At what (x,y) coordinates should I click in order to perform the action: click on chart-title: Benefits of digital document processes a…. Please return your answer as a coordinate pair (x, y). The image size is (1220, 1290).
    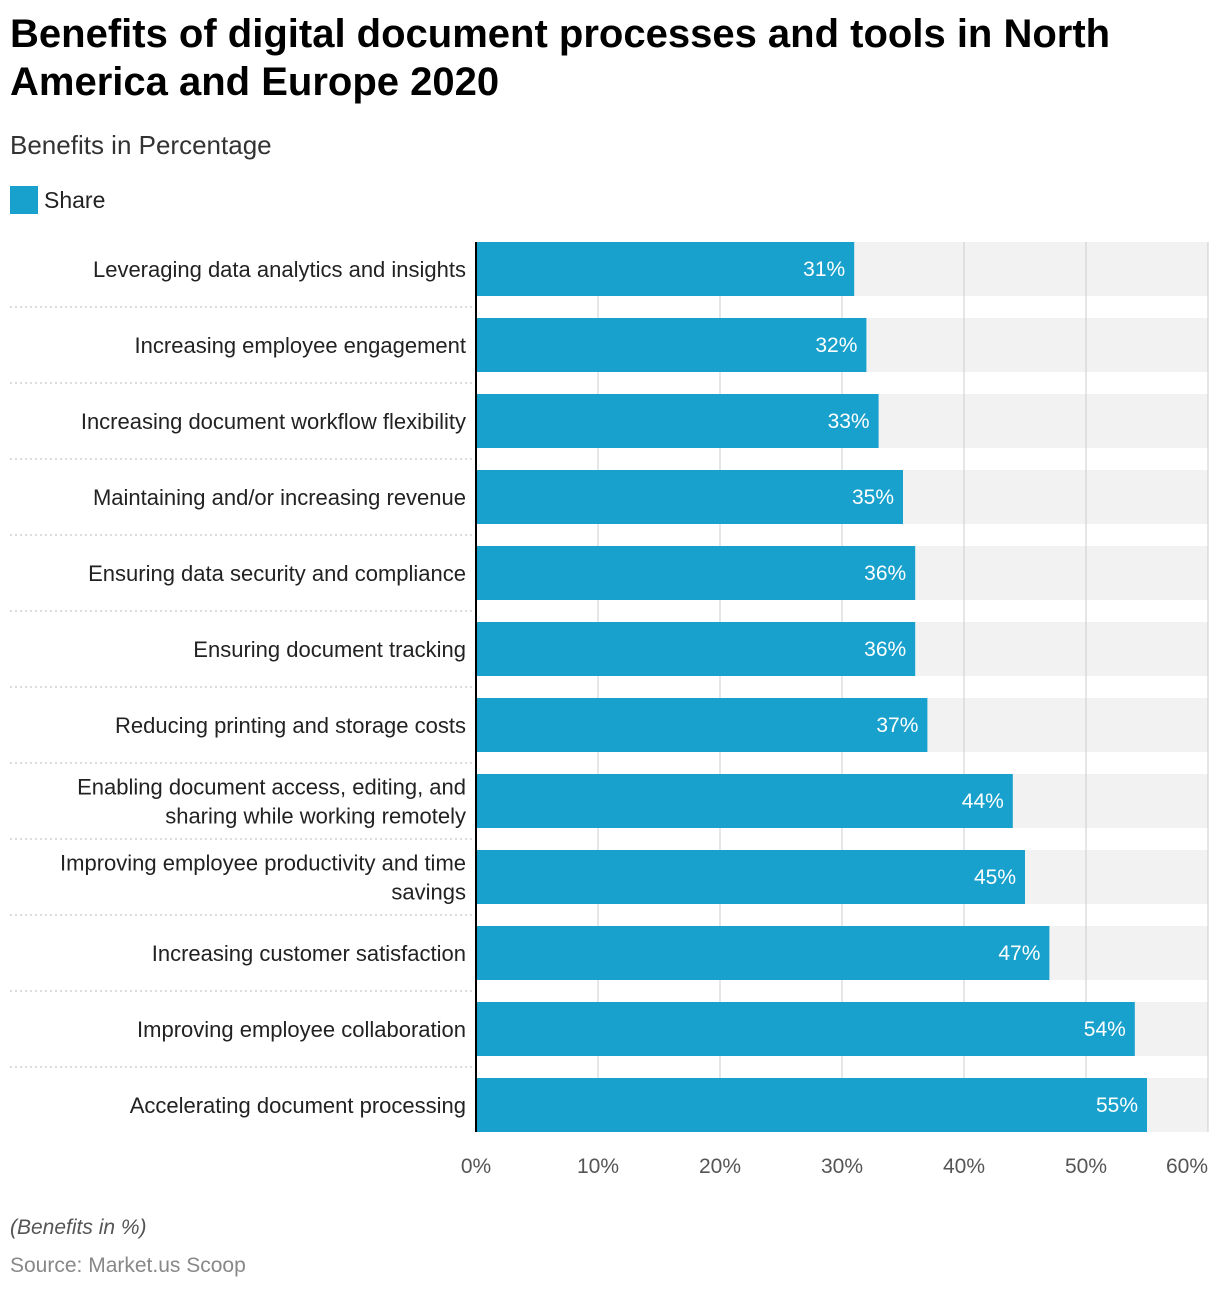
    Looking at the image, I should click on (560, 58).